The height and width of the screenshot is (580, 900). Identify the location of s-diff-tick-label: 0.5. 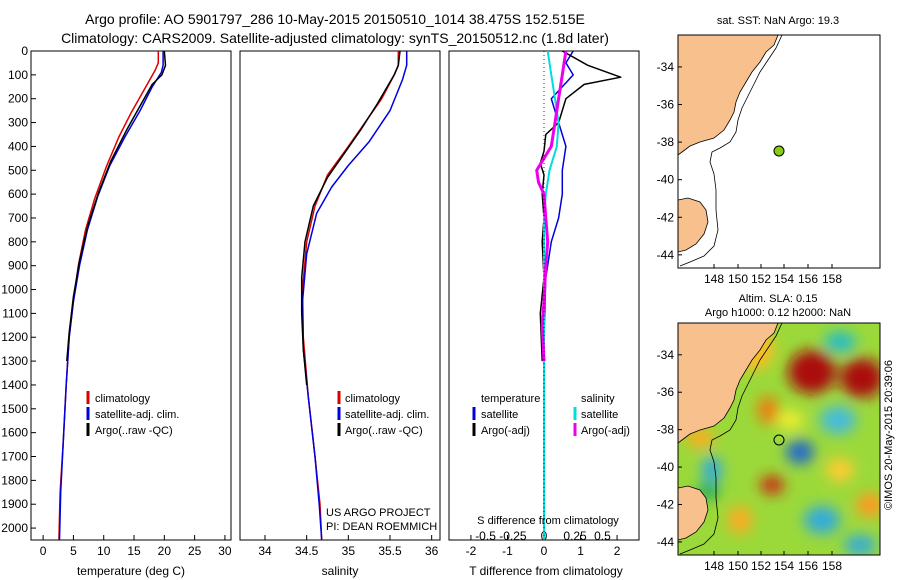
(602, 536).